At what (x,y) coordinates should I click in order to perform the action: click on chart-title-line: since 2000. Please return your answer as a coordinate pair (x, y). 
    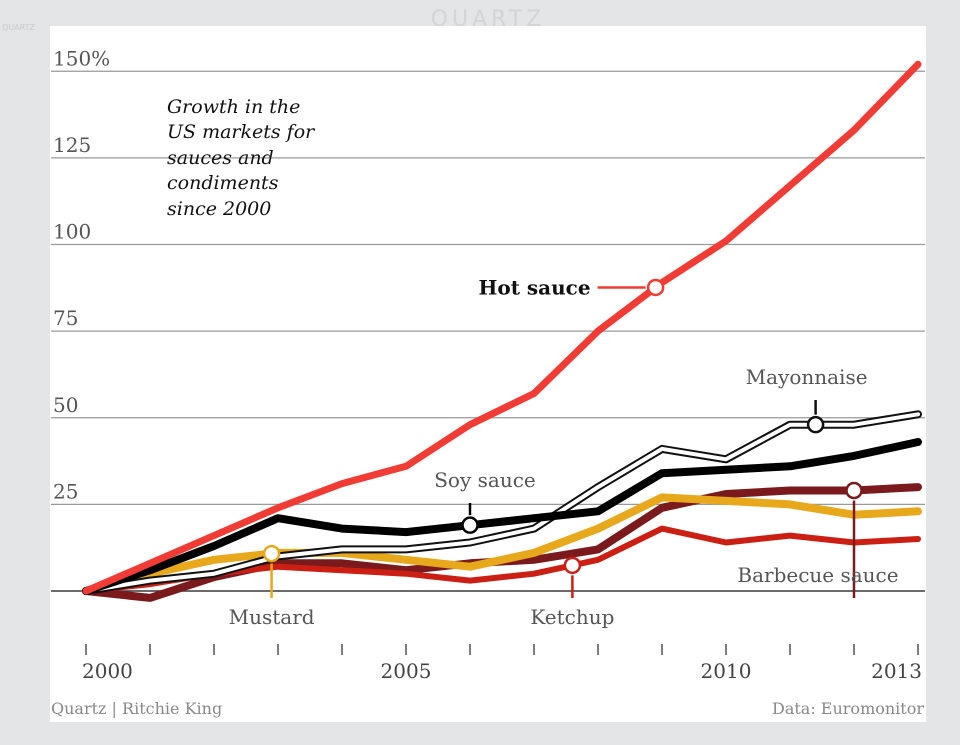
    Looking at the image, I should click on (219, 209).